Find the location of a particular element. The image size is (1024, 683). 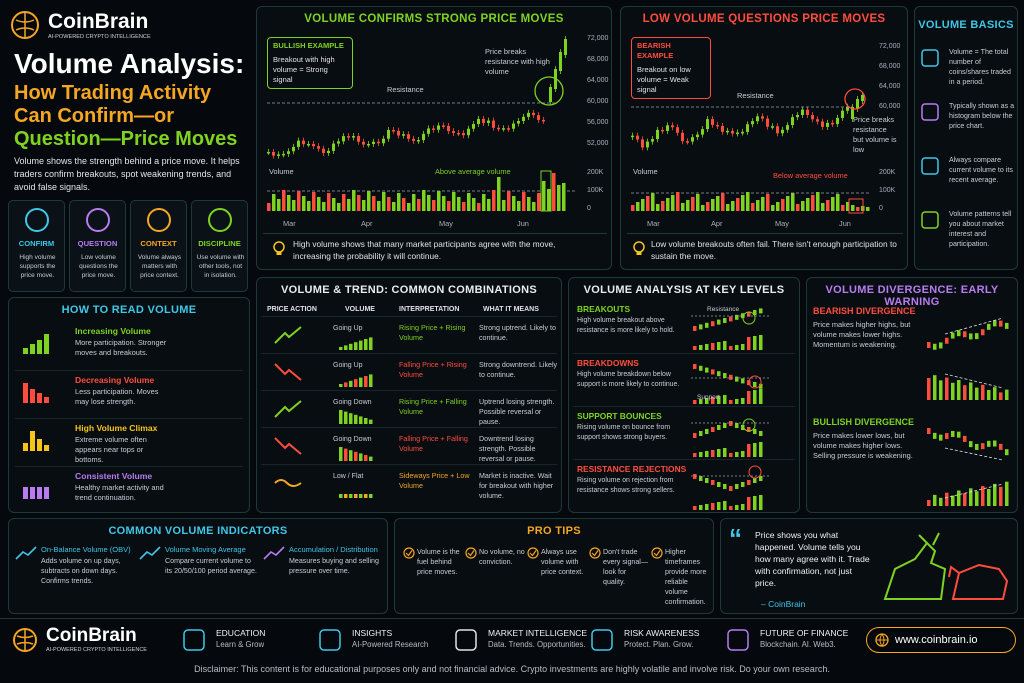

table-header: WHAT IT MEANS is located at coordinates (511, 309).